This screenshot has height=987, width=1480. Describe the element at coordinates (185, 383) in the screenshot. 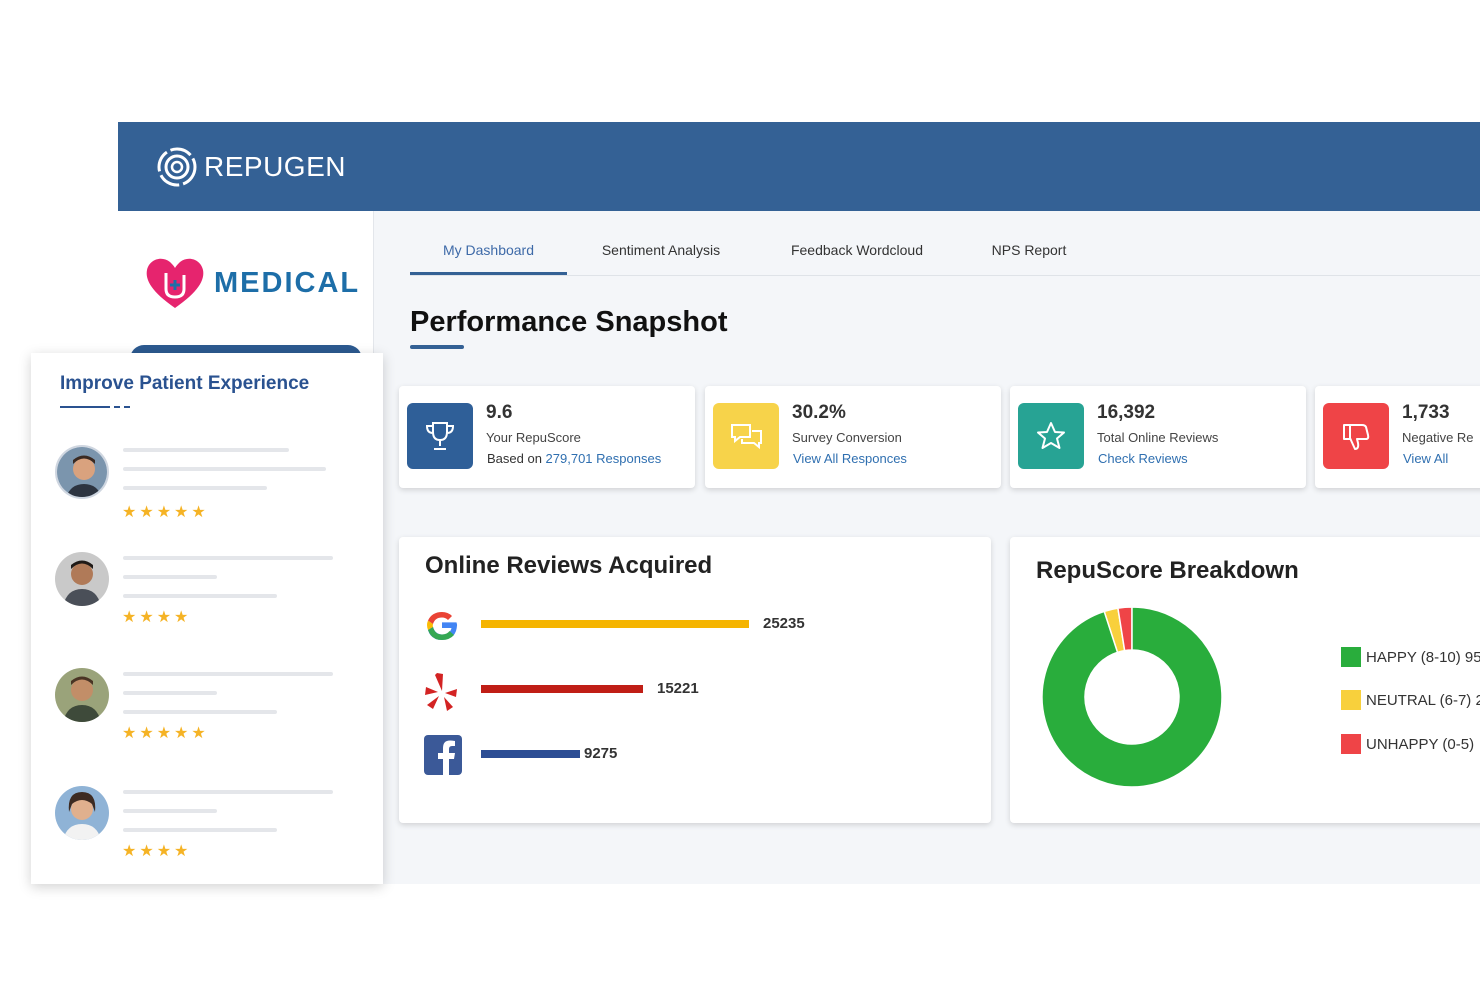

I see `panel-title: Improve Patient Experience` at that location.